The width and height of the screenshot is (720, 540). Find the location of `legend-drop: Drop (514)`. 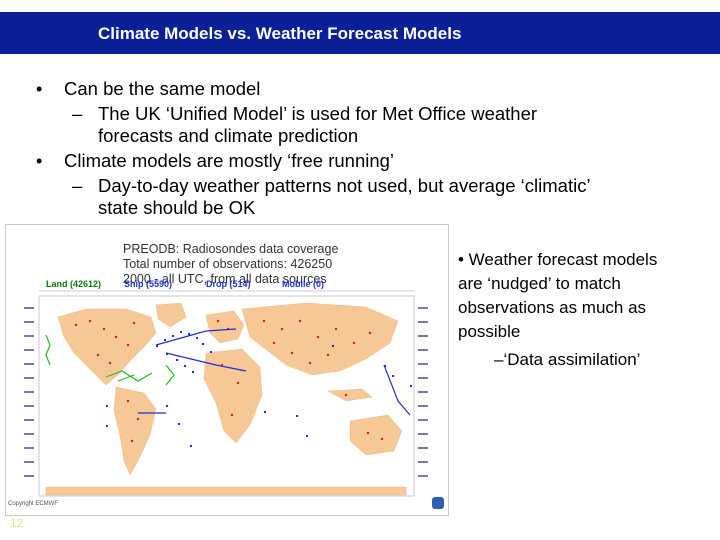

legend-drop: Drop (514) is located at coordinates (228, 284).